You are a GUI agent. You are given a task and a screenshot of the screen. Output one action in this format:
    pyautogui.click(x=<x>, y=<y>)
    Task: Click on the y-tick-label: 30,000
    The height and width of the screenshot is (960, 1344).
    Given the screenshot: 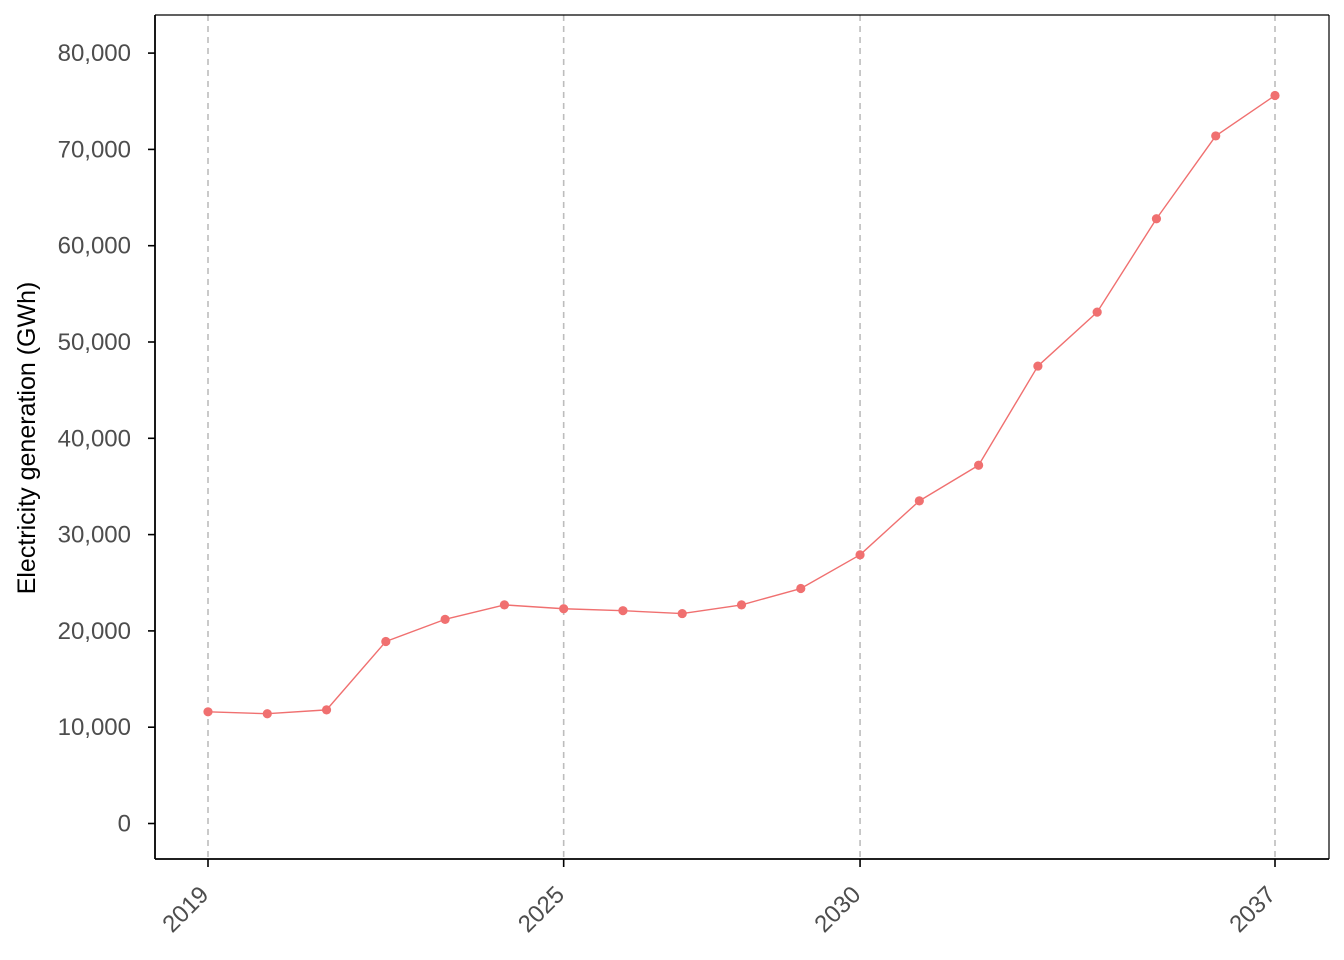 What is the action you would take?
    pyautogui.click(x=94, y=535)
    